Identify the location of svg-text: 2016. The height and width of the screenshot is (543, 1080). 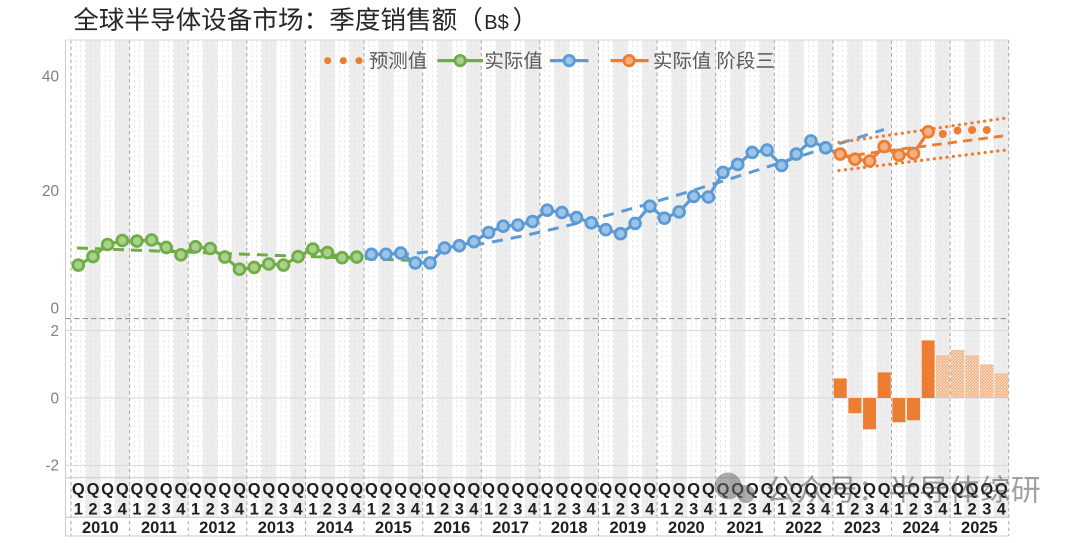
(452, 528).